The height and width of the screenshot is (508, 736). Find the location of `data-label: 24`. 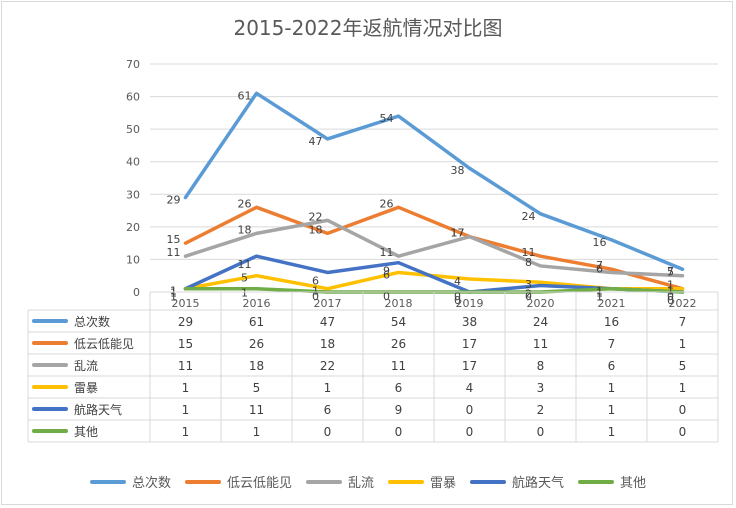

data-label: 24 is located at coordinates (529, 216).